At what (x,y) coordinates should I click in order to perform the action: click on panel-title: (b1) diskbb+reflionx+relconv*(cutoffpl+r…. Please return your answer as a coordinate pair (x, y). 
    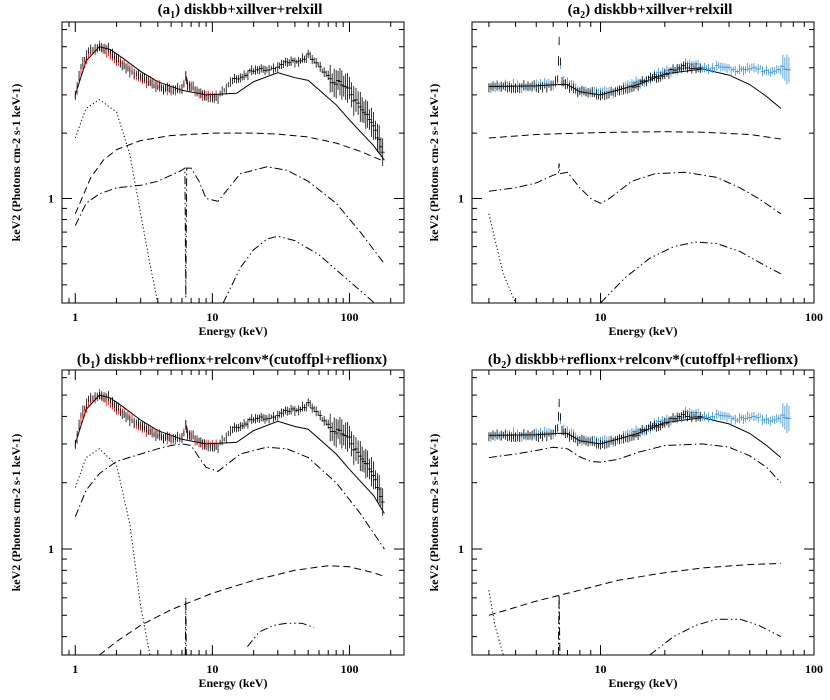
    Looking at the image, I should click on (232, 361).